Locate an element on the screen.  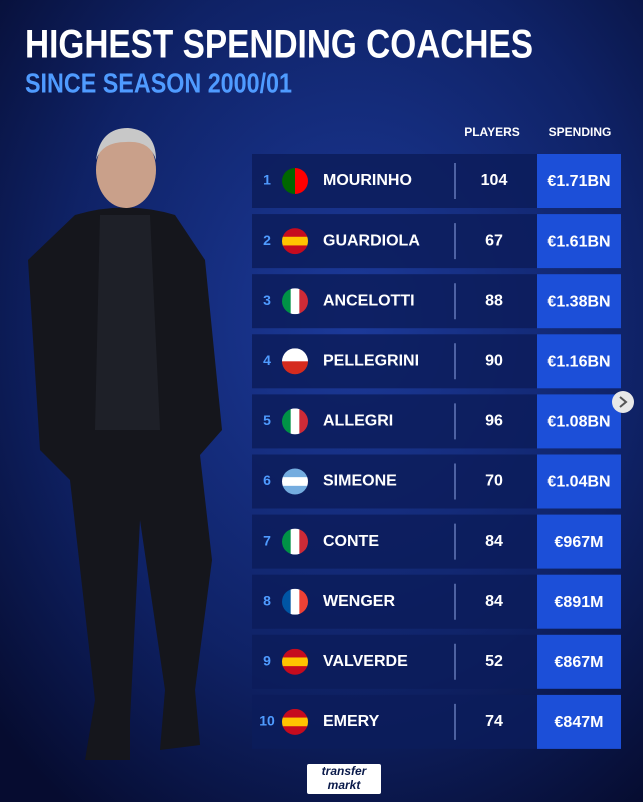
spending: €867M is located at coordinates (579, 662).